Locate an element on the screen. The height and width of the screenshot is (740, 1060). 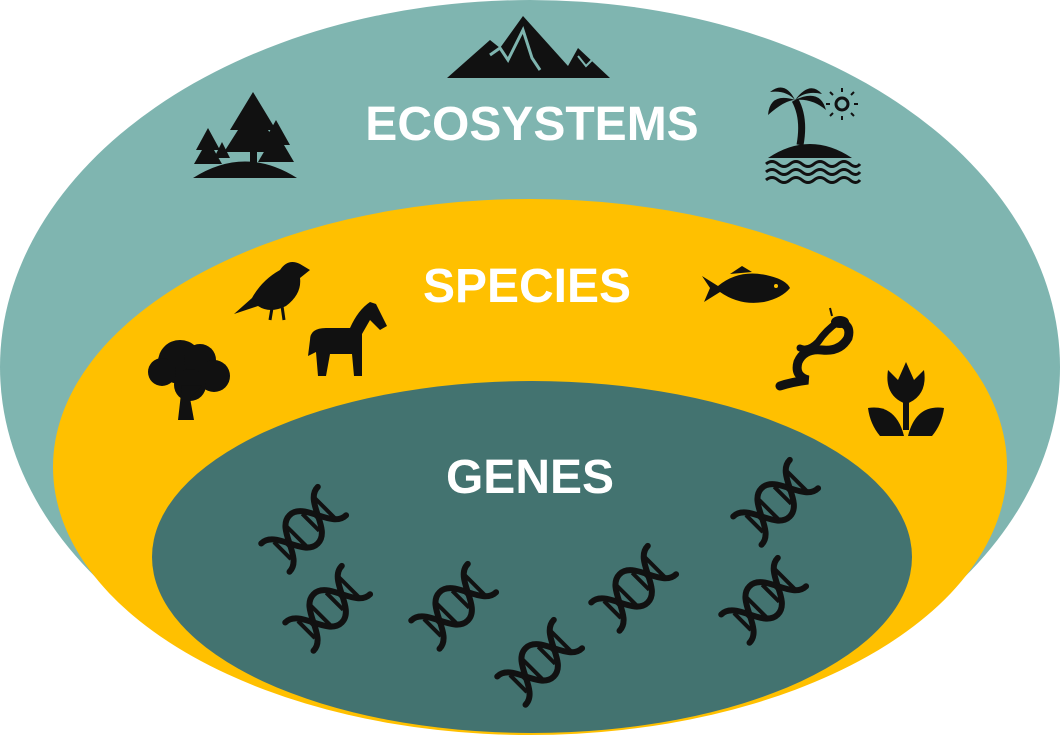
tulip-icon is located at coordinates (906, 399).